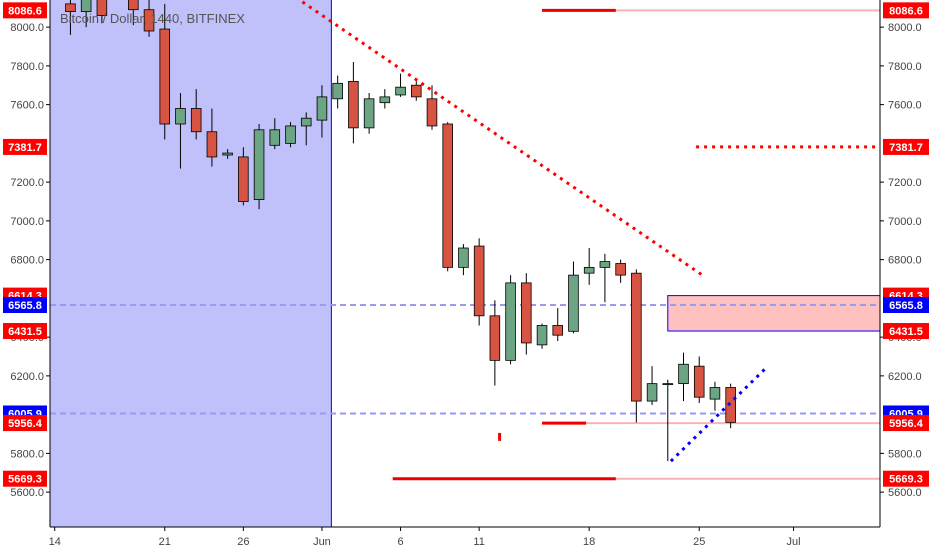 Image resolution: width=932 pixels, height=550 pixels. Describe the element at coordinates (905, 261) in the screenshot. I see `y-tick-label-right: 6800.0` at that location.